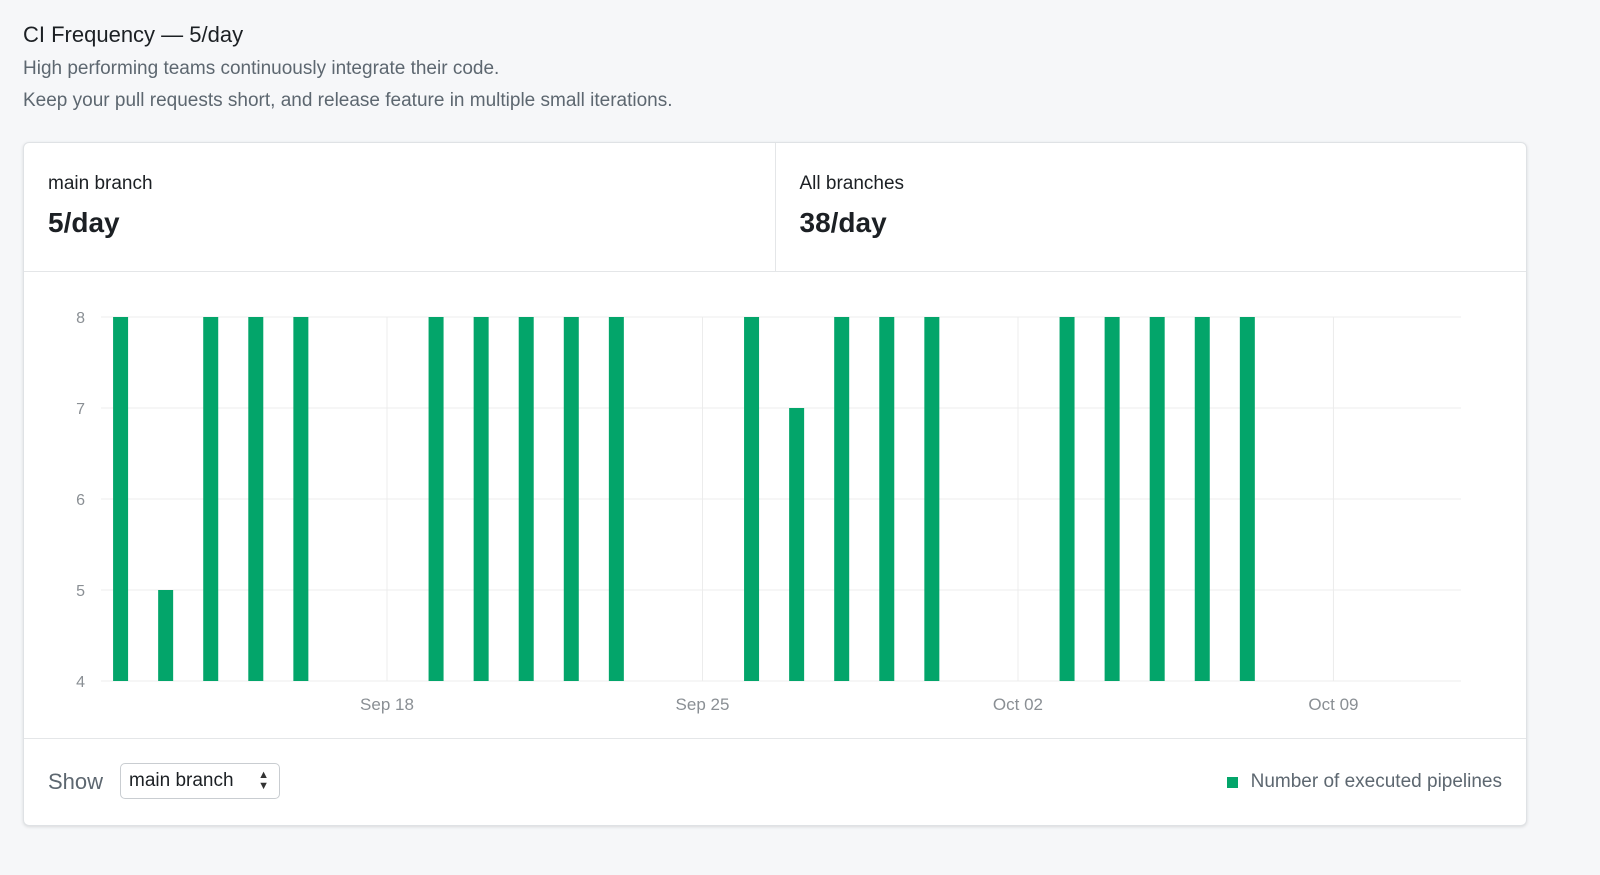 This screenshot has height=875, width=1600. What do you see at coordinates (843, 222) in the screenshot?
I see `stat-value: 38/day` at bounding box center [843, 222].